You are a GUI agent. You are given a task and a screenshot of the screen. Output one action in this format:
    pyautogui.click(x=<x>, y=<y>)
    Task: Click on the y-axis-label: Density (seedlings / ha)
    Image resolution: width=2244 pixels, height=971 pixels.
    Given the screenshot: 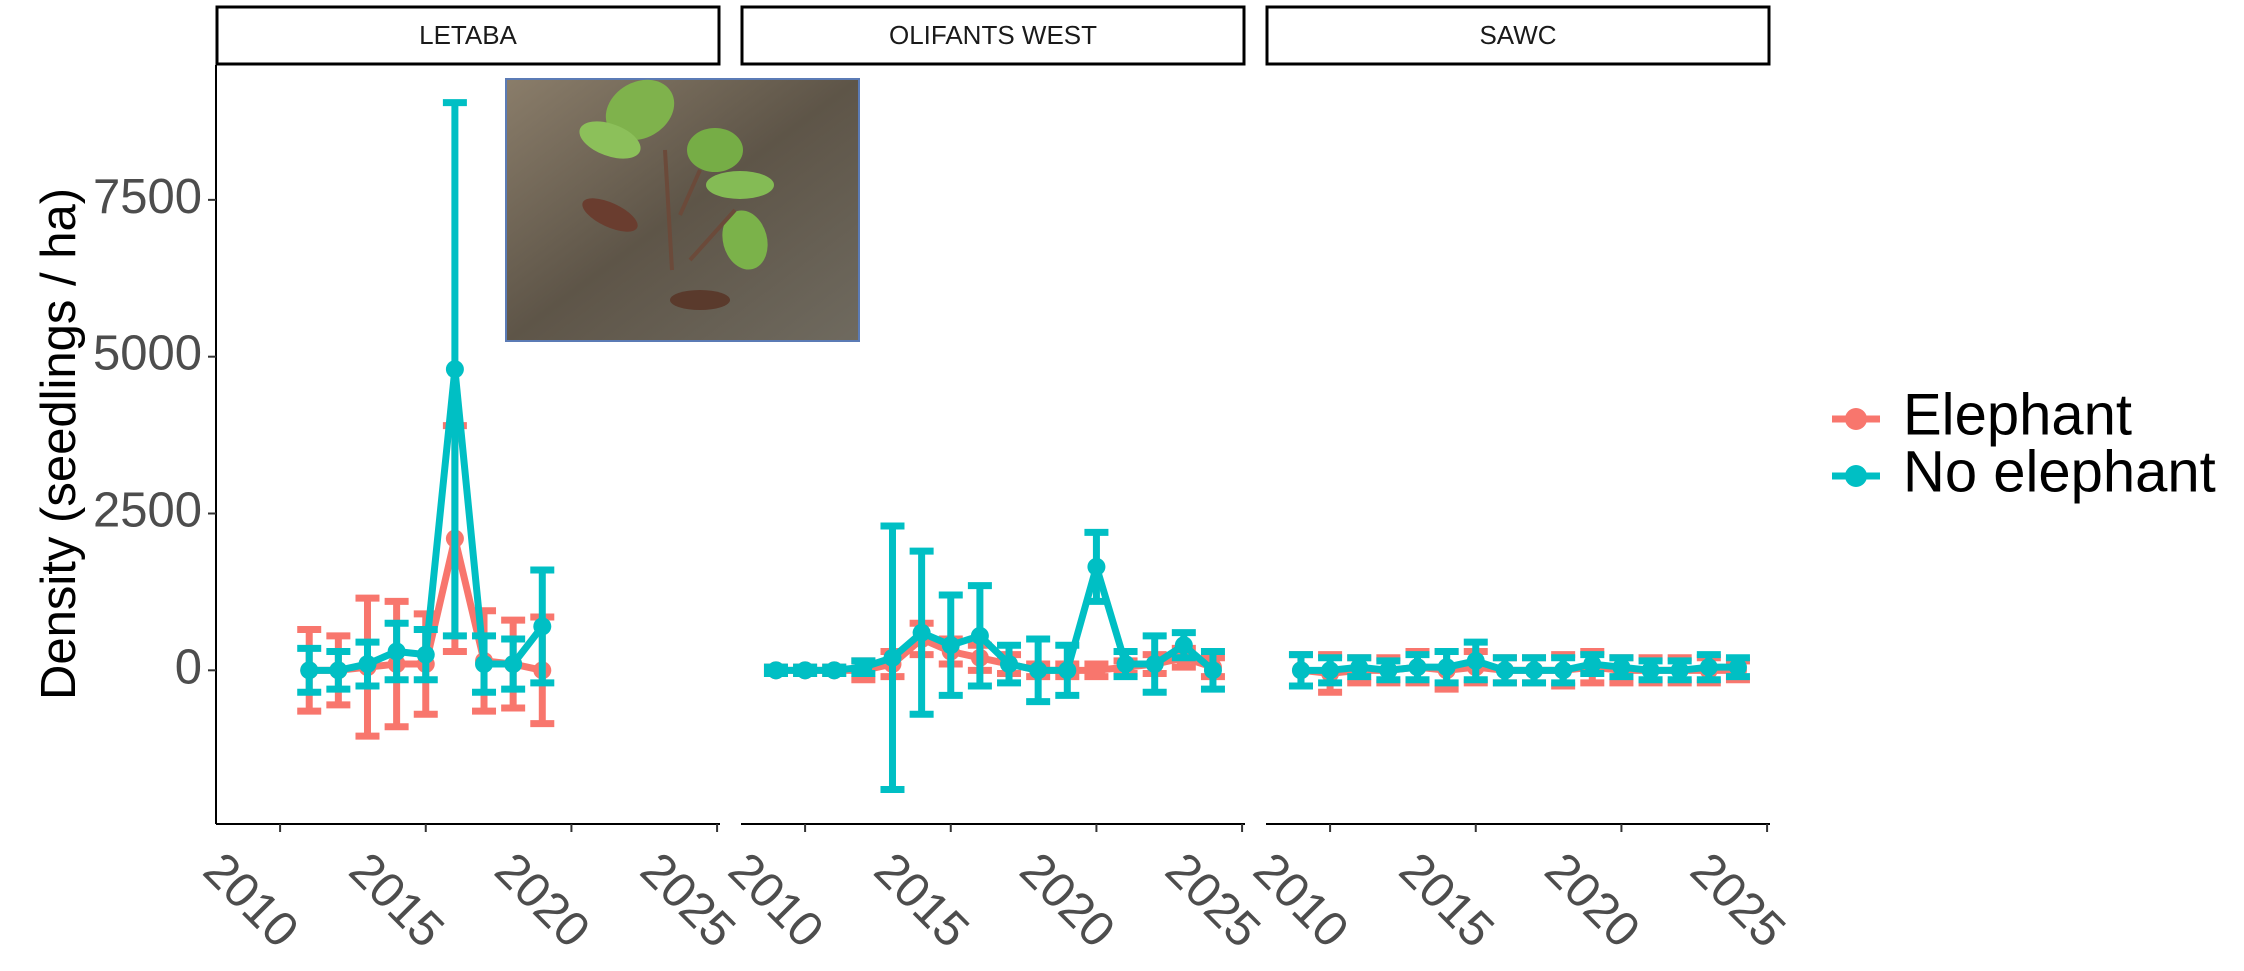 What is the action you would take?
    pyautogui.click(x=59, y=444)
    